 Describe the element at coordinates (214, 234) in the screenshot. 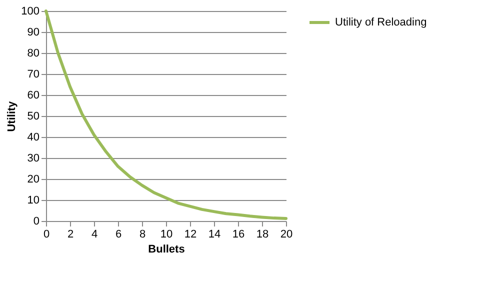

I see `x-tick-label: 14` at that location.